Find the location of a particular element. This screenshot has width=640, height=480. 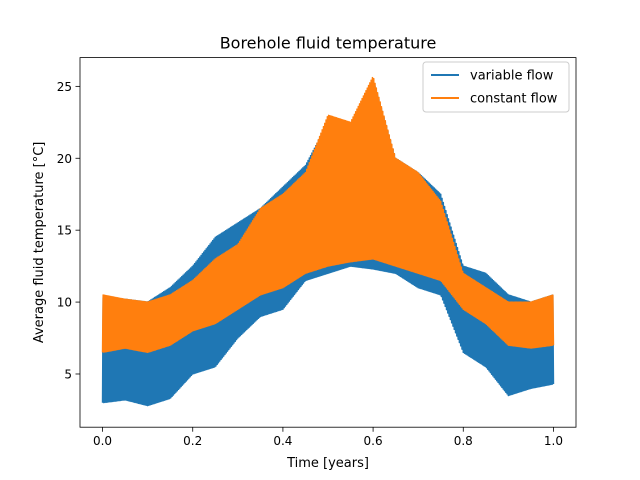

x-axis-label: Time [years] is located at coordinates (327, 463).